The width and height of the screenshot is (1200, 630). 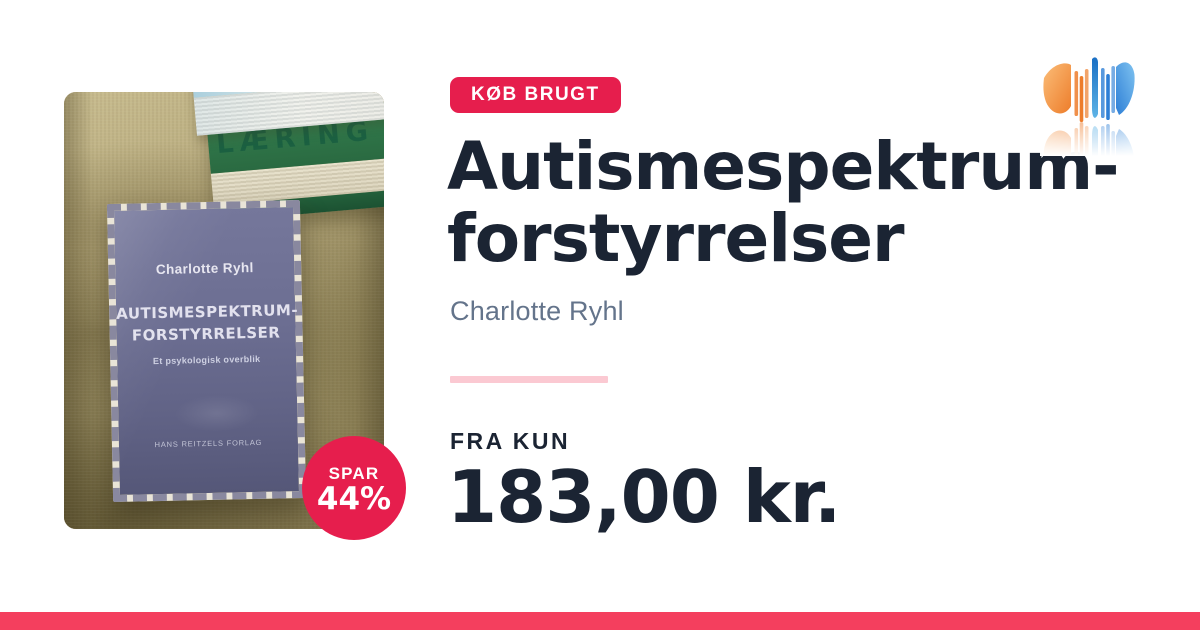 What do you see at coordinates (600, 621) in the screenshot?
I see `bottom-accent-bar` at bounding box center [600, 621].